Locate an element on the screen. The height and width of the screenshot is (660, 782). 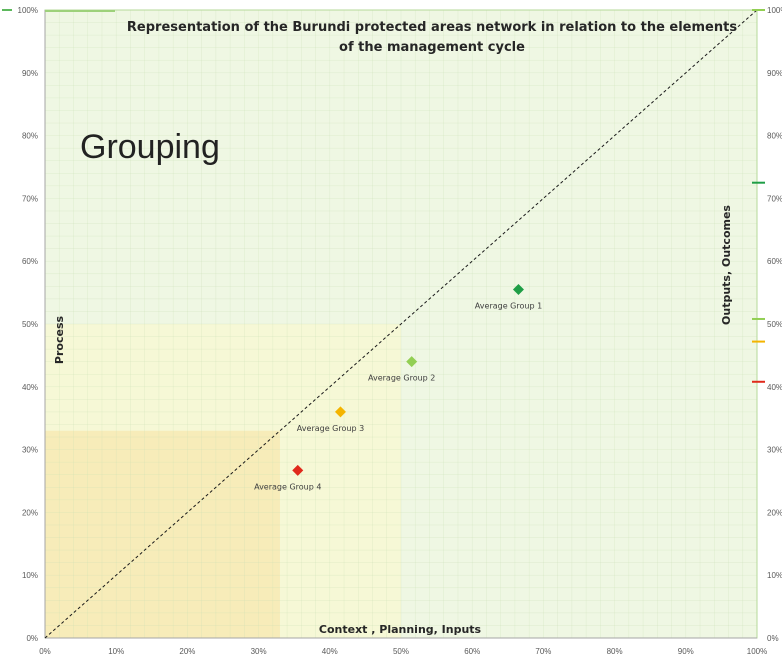
y-tick-label-left: 30% is located at coordinates (30, 450).